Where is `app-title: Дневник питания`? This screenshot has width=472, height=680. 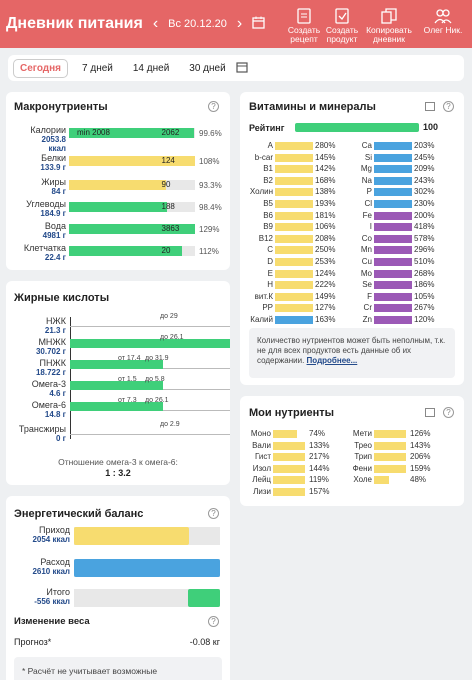 app-title: Дневник питания is located at coordinates (74, 23).